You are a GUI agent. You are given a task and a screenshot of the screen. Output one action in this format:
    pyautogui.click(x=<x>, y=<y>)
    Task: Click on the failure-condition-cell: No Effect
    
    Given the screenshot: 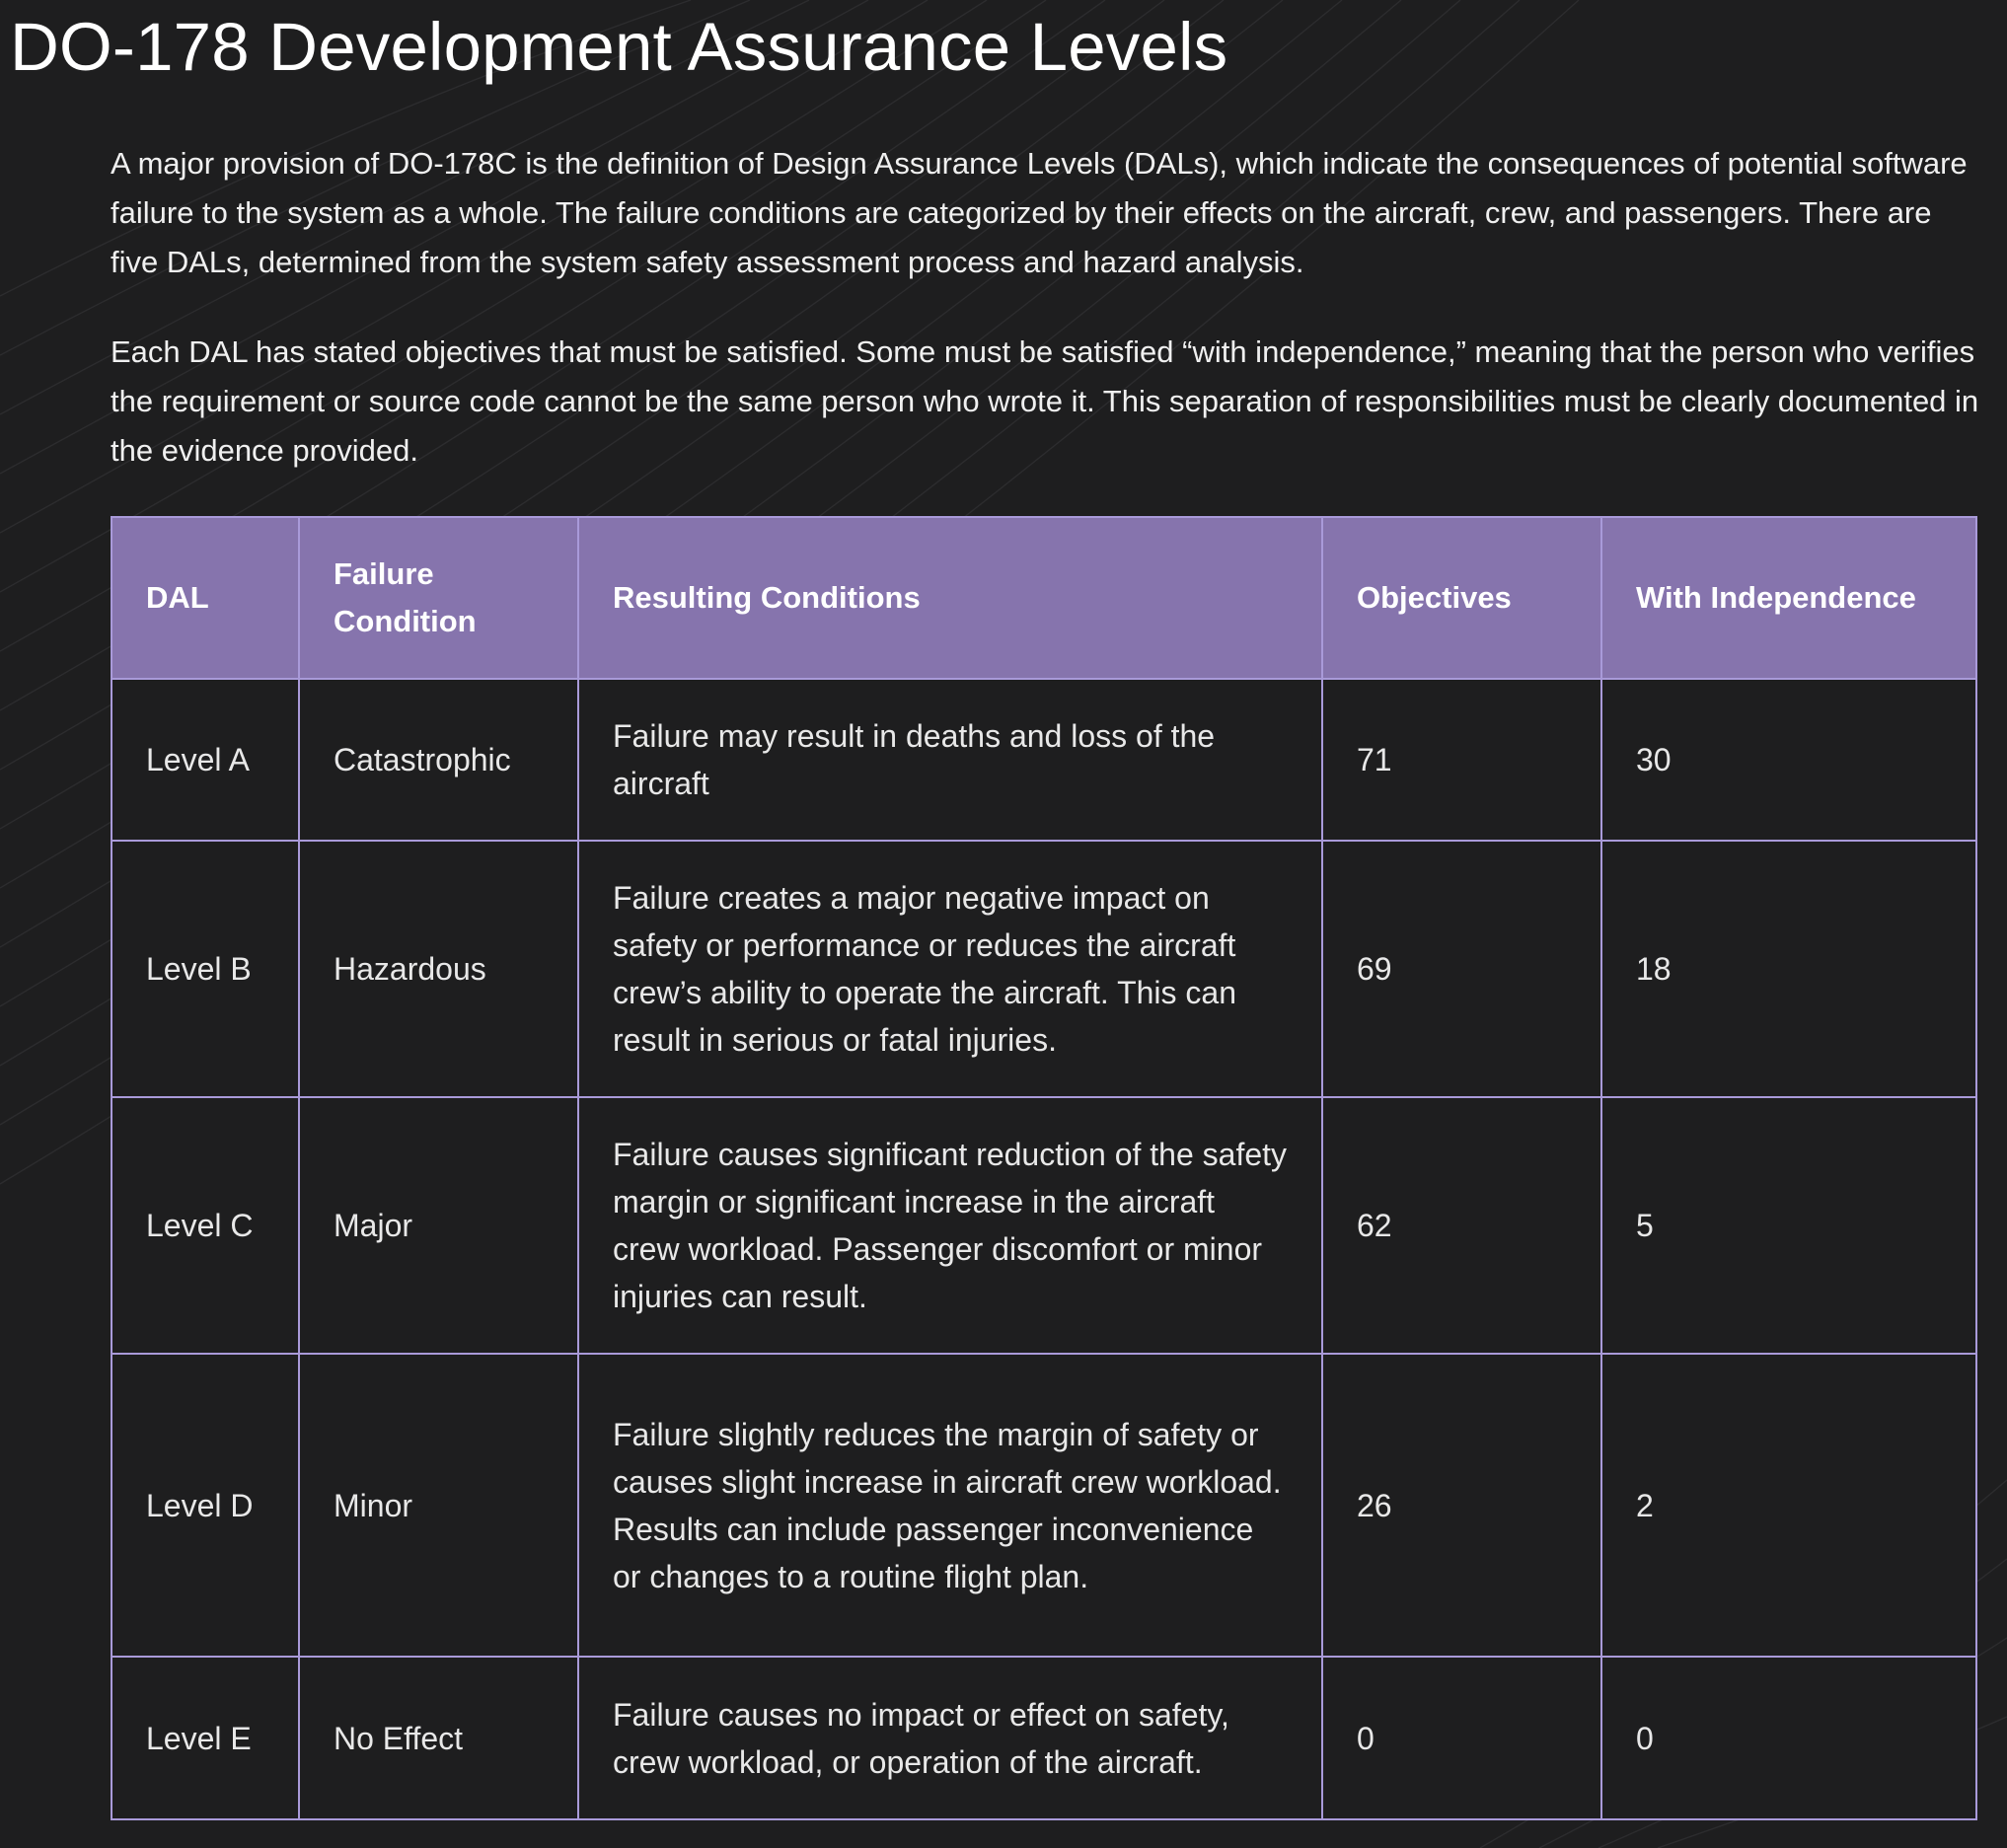 What is the action you would take?
    pyautogui.click(x=438, y=1738)
    